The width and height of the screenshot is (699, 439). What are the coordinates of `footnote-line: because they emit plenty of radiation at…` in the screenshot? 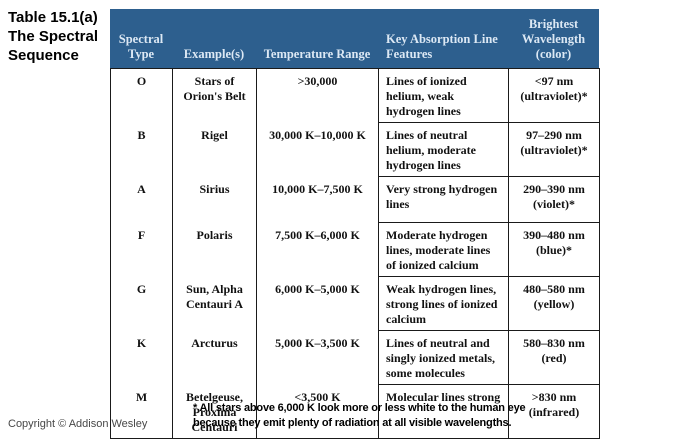 It's located at (352, 423).